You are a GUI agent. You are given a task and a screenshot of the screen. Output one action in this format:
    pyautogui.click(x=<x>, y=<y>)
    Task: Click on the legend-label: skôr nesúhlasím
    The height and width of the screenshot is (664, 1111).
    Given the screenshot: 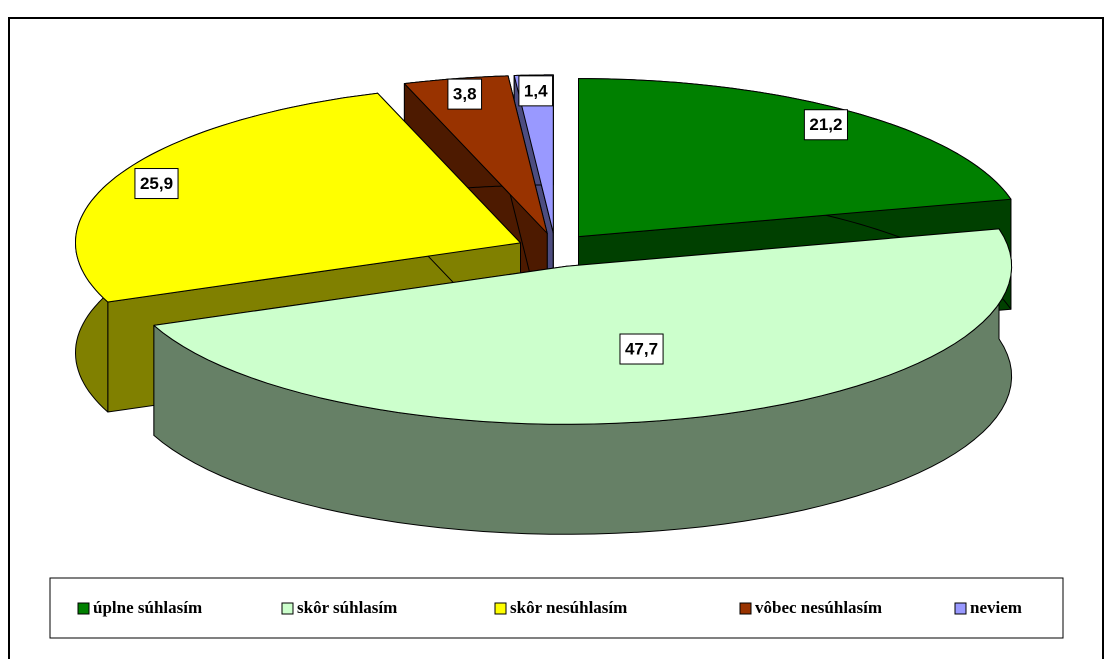 What is the action you would take?
    pyautogui.click(x=568, y=607)
    